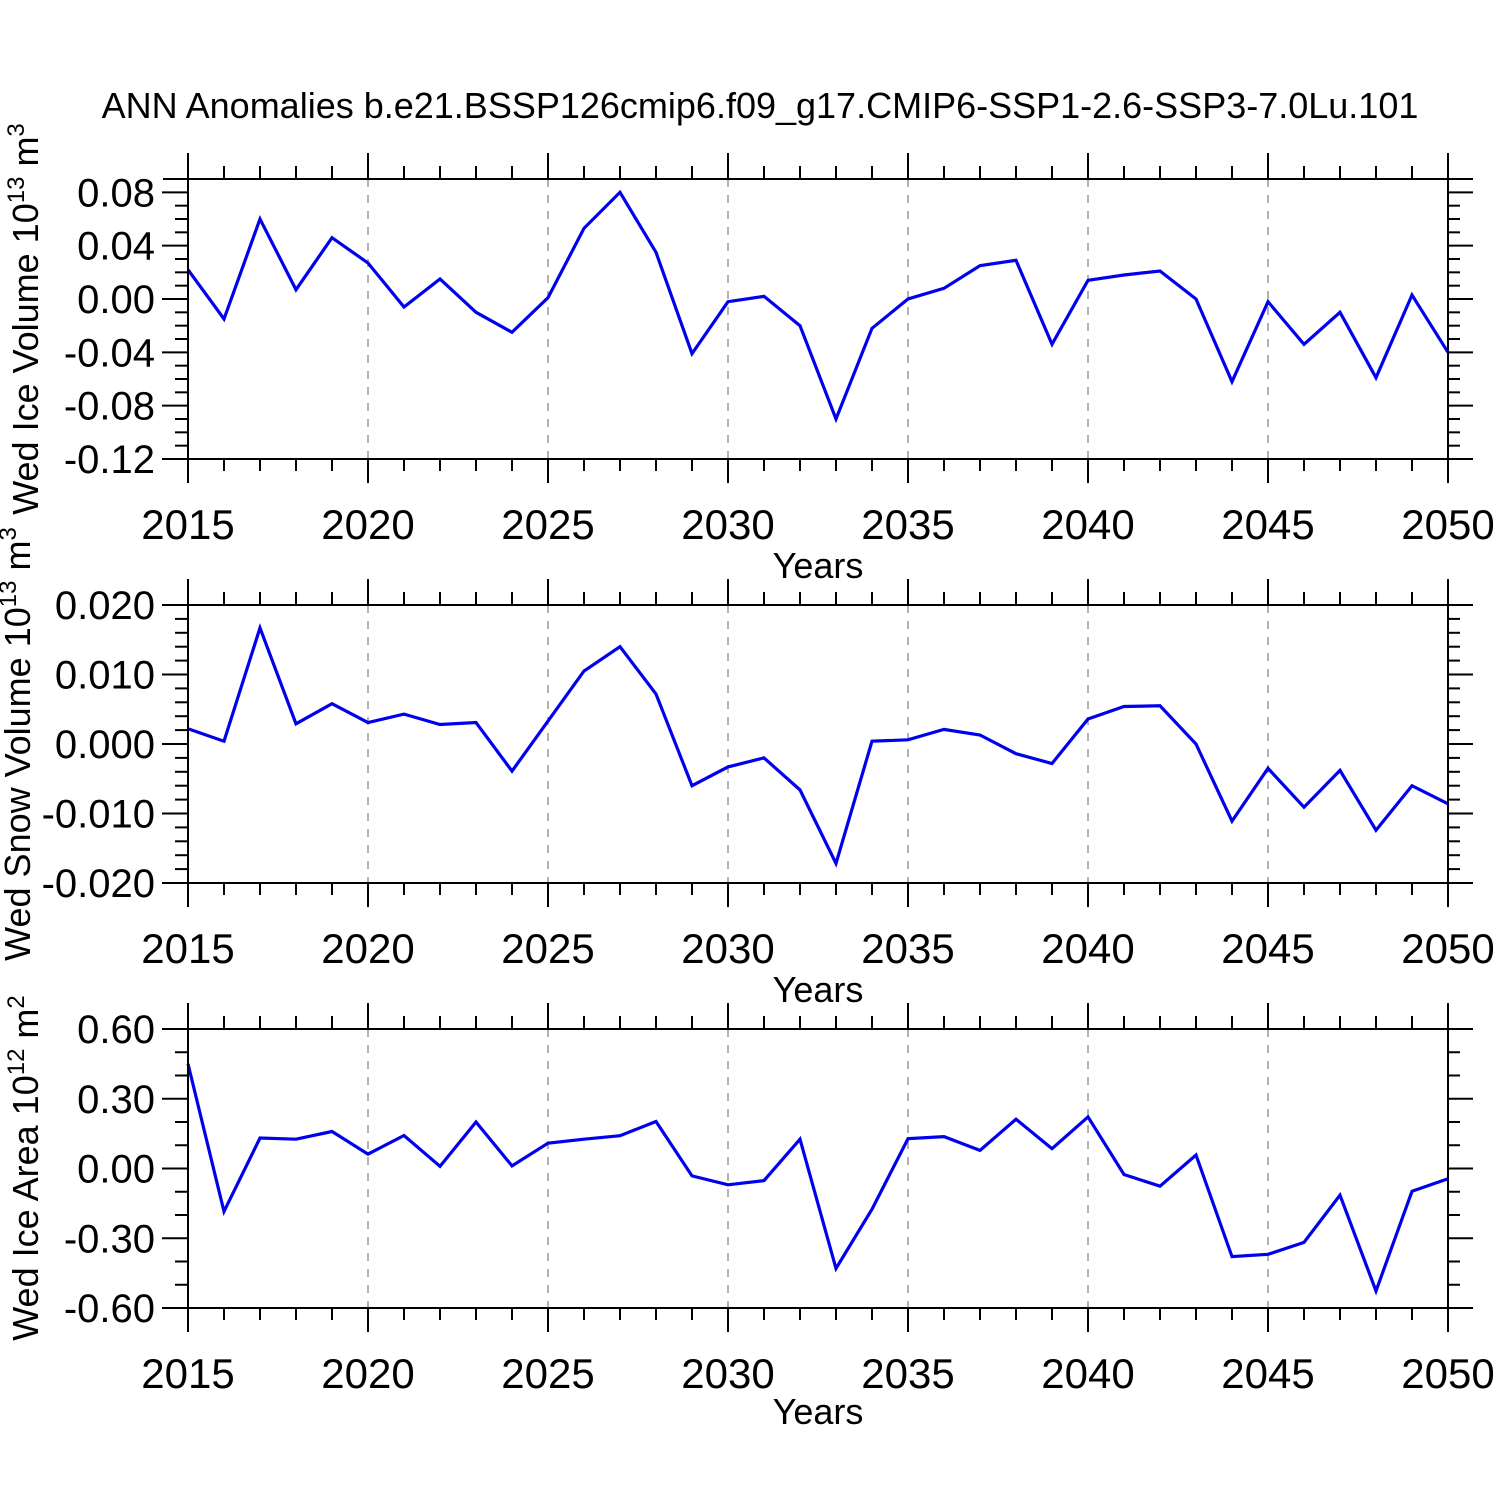 The height and width of the screenshot is (1505, 1500). What do you see at coordinates (105, 745) in the screenshot?
I see `y-tick-label: 0.000` at bounding box center [105, 745].